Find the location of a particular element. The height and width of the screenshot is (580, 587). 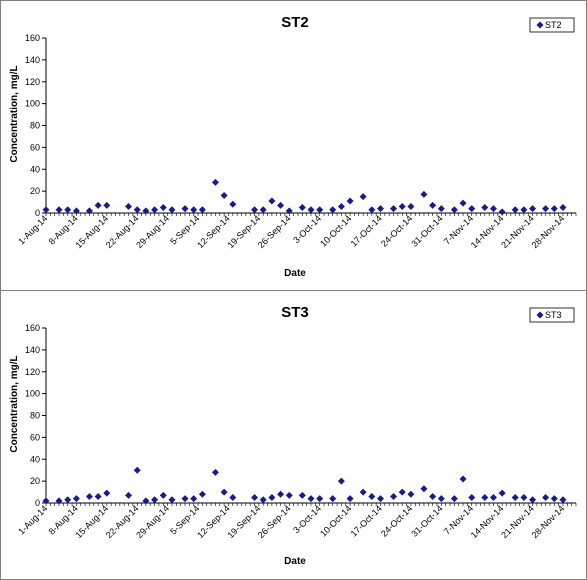

legend-box is located at coordinates (552, 315).